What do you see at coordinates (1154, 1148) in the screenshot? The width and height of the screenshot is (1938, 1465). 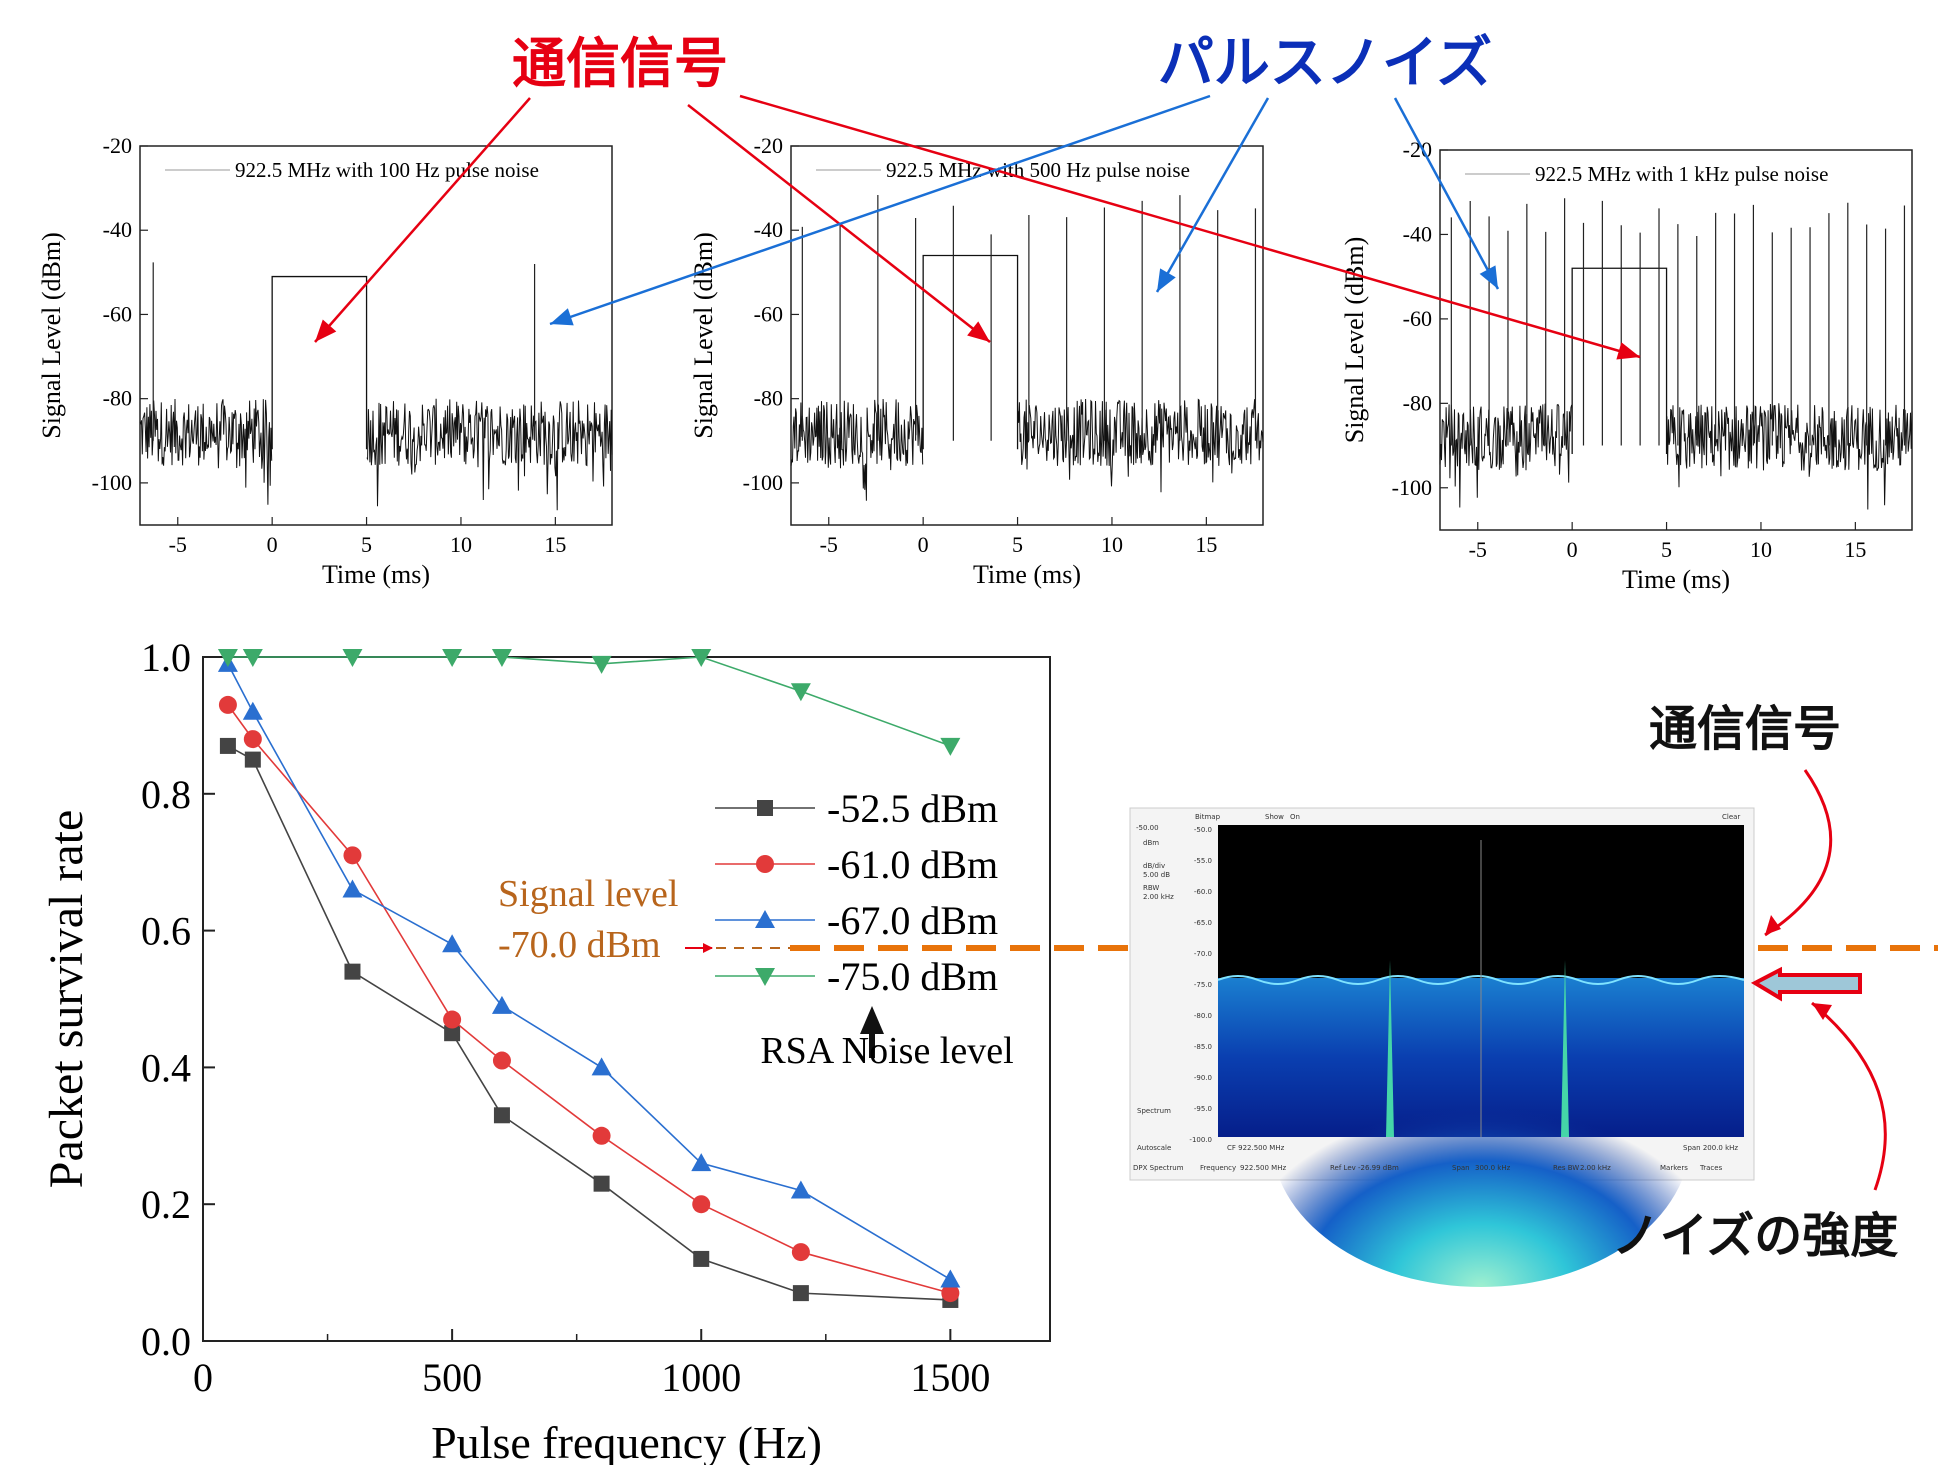 I see `rsa-autoscale: Autoscale` at bounding box center [1154, 1148].